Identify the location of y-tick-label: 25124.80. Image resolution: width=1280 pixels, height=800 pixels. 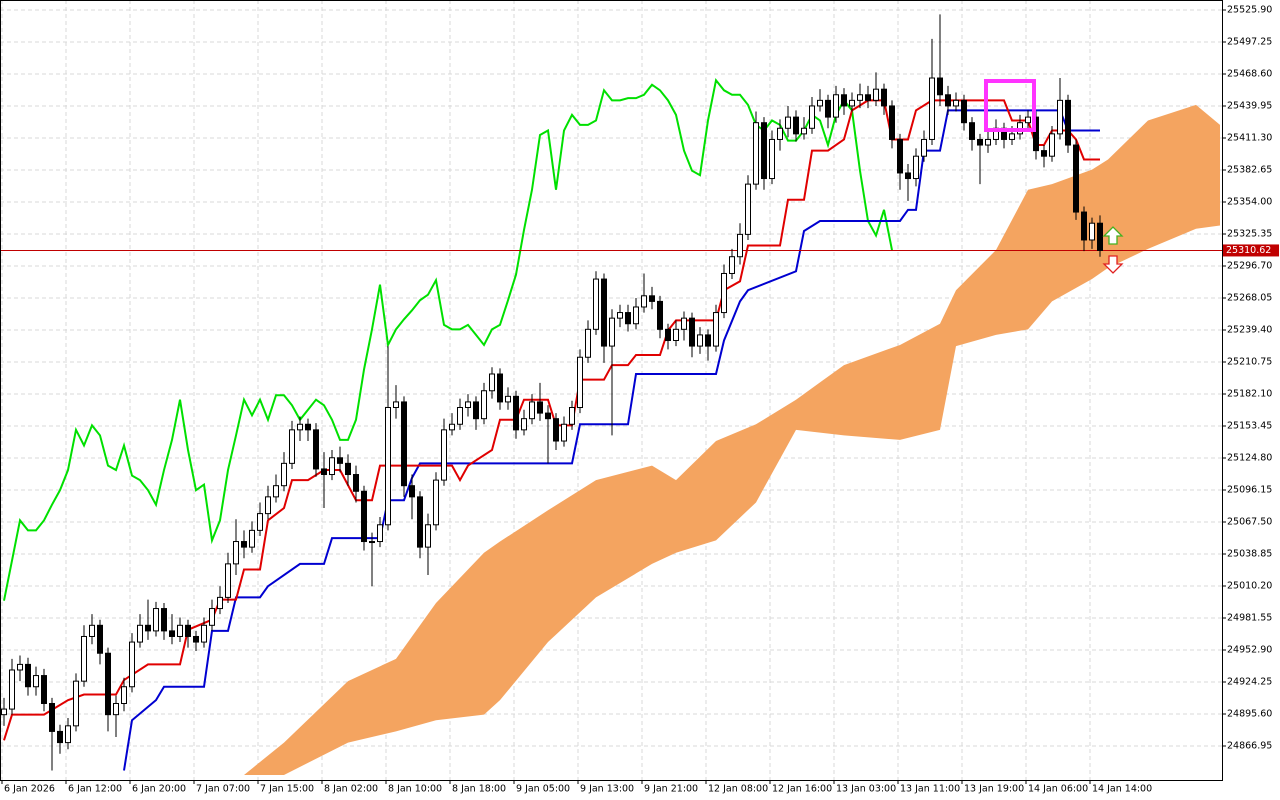
(1249, 457).